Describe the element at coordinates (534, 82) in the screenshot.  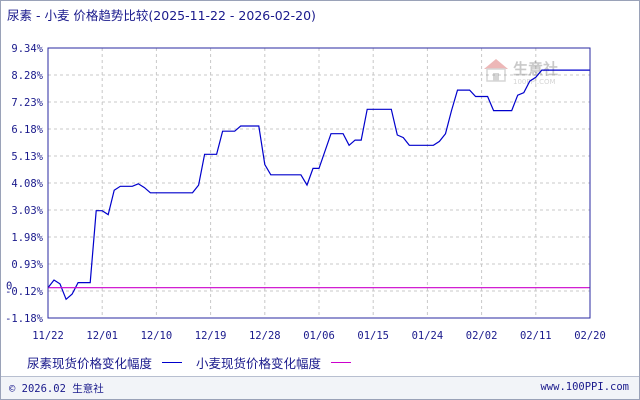
I see `watermark-en: 100PPI.COM` at that location.